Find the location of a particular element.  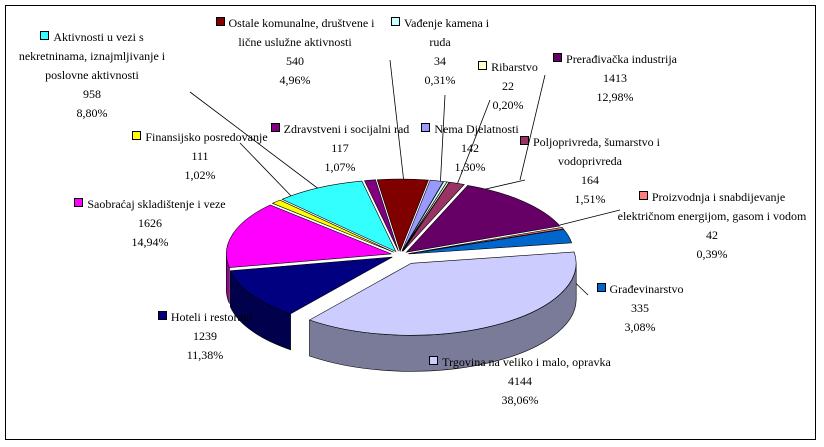

percent-label: 1,02% is located at coordinates (200, 175).